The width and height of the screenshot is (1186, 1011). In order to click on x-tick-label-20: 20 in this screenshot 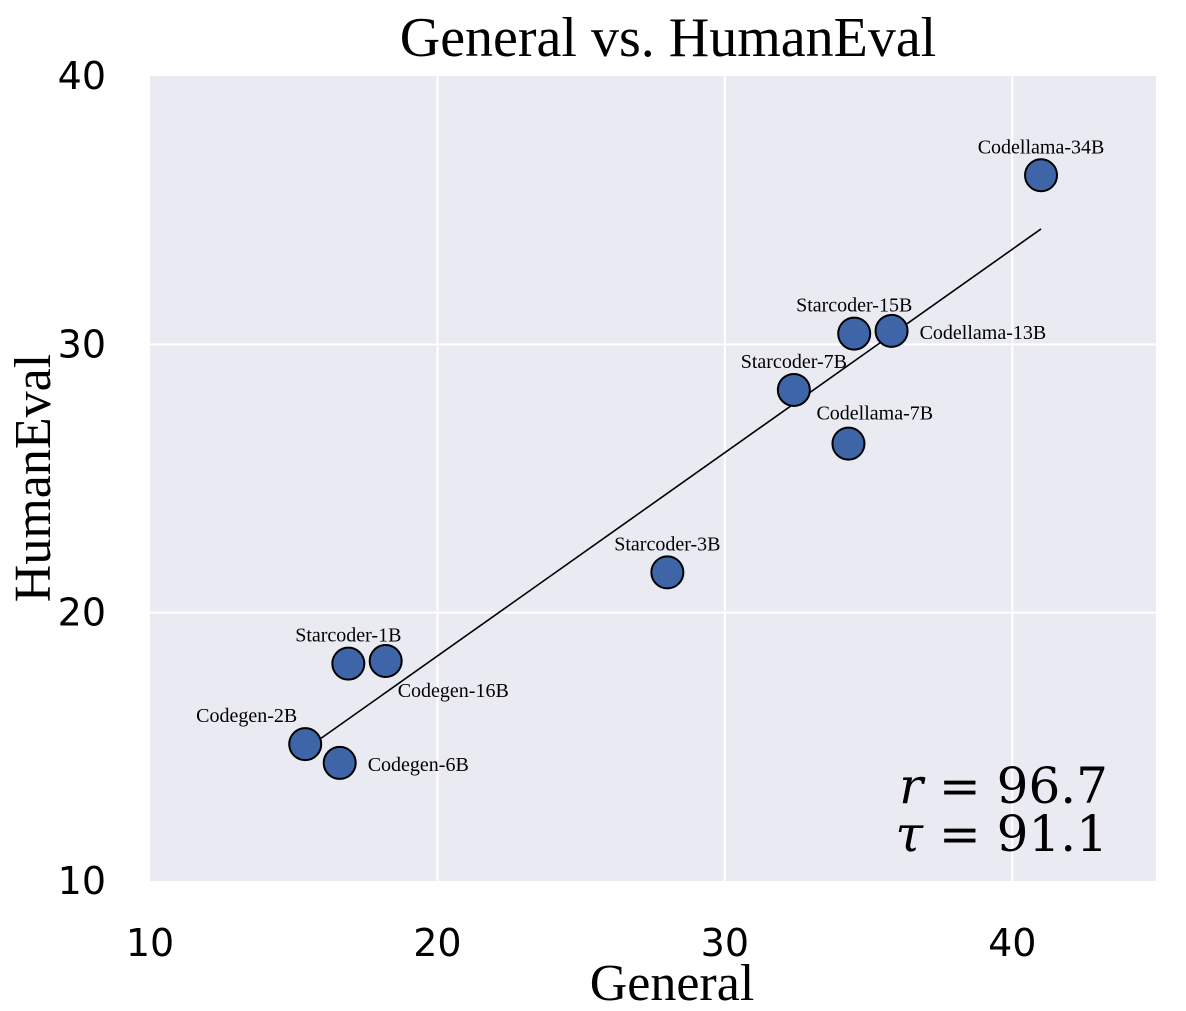, I will do `click(437, 943)`.